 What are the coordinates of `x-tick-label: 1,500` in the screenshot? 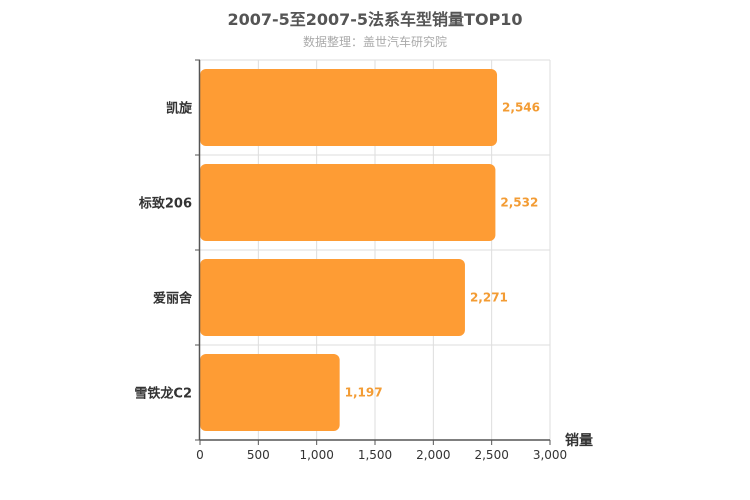 It's located at (375, 455).